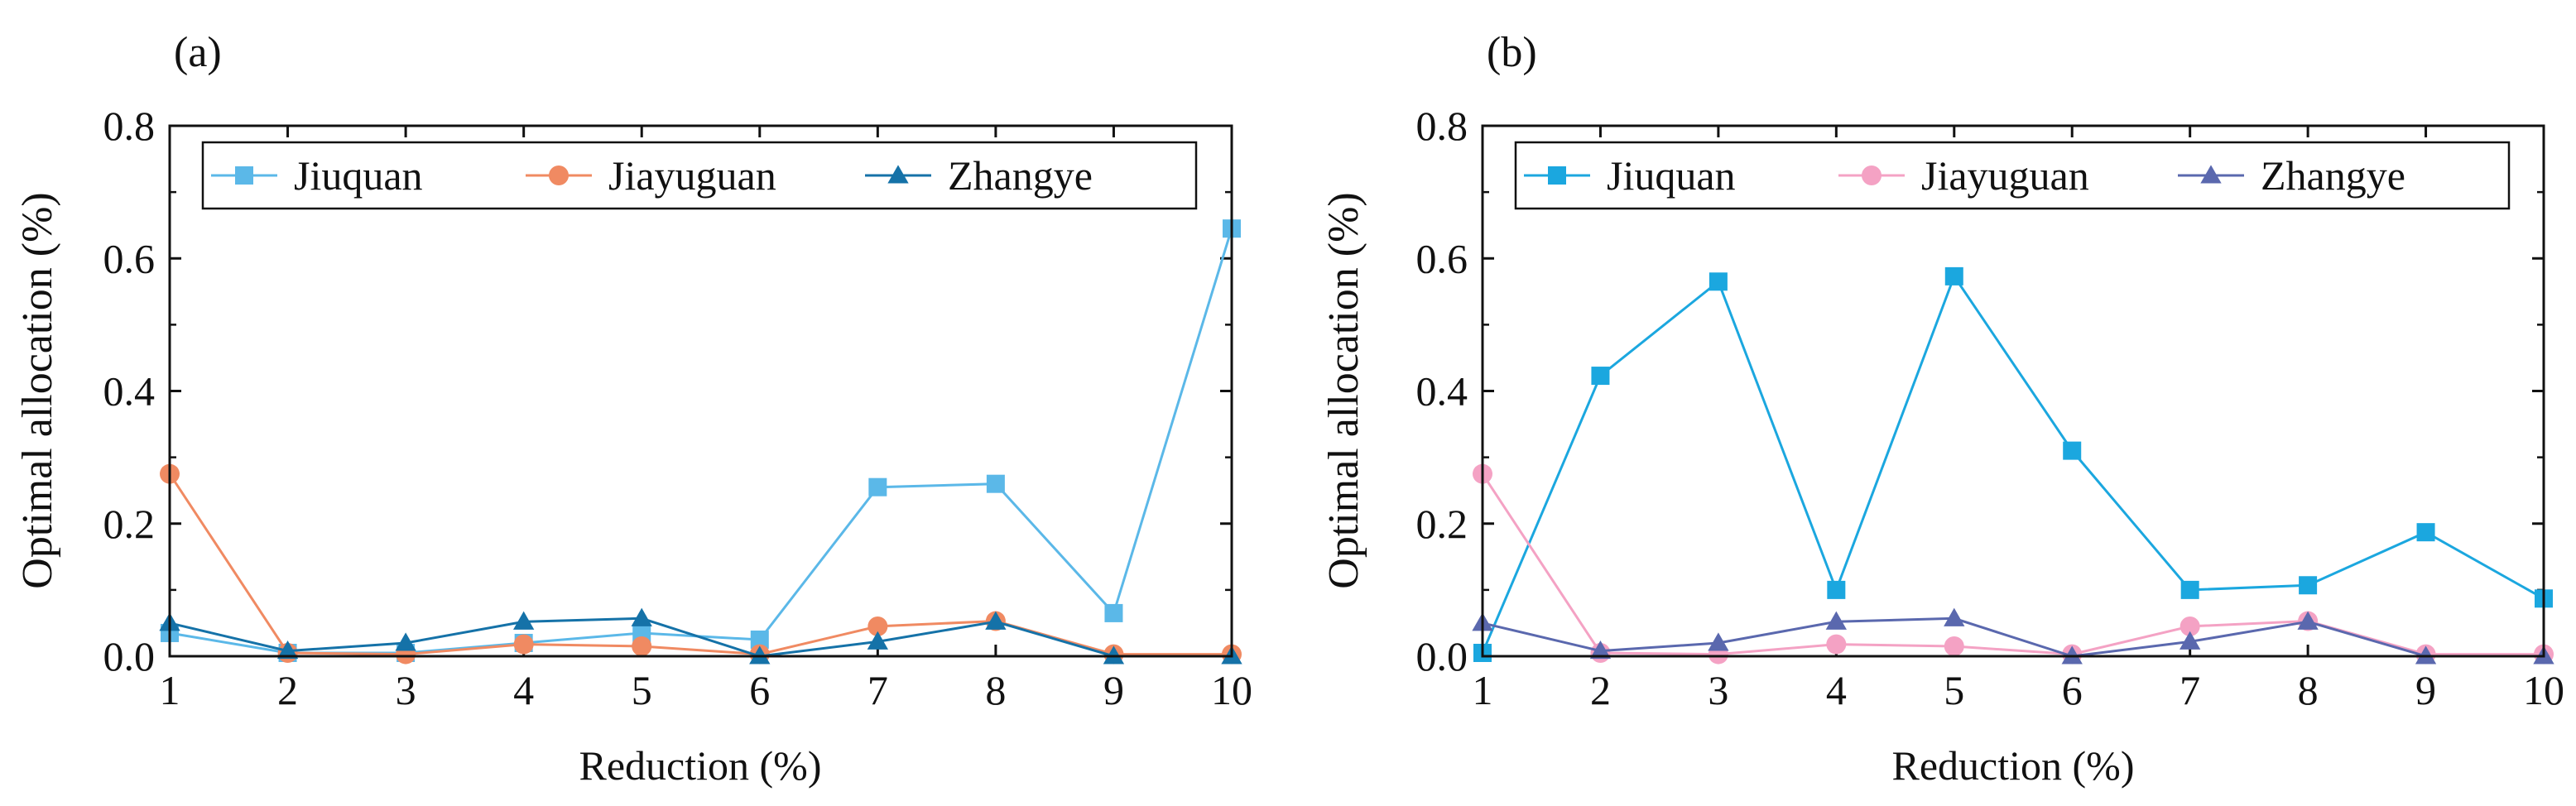 The width and height of the screenshot is (2576, 806). What do you see at coordinates (1512, 52) in the screenshot?
I see `panel-label: (b)` at bounding box center [1512, 52].